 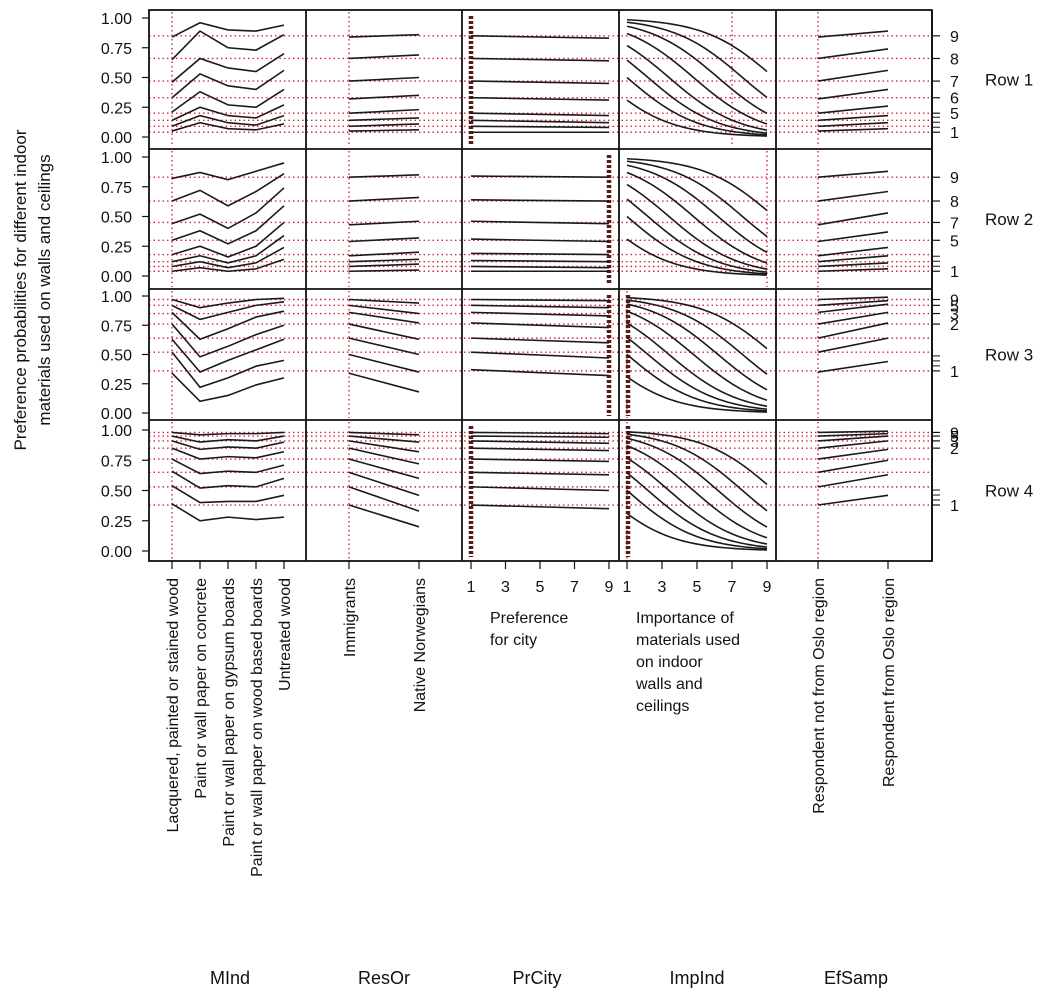 I want to click on row-1-group: 1.00 0.75 0.50 0.25 0.00 9 8 765 1 Row 1, so click(x=567, y=79).